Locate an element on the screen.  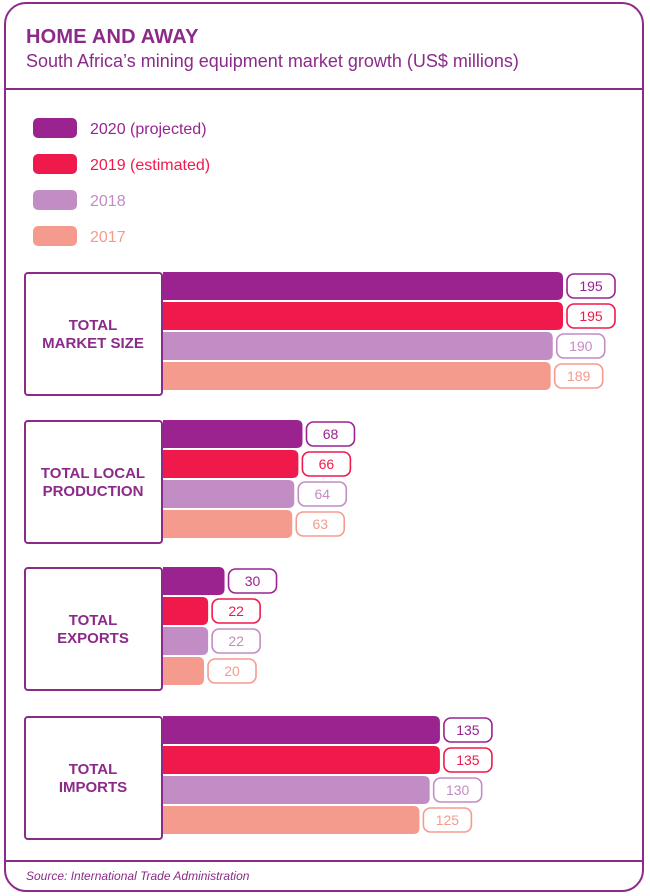
data-label: 20 is located at coordinates (232, 671).